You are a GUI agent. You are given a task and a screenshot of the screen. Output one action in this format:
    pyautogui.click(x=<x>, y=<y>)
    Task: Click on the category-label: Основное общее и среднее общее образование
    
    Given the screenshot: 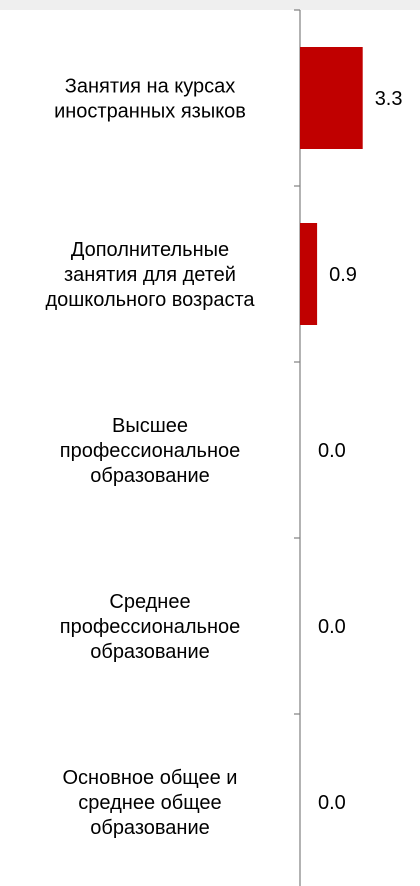 What is the action you would take?
    pyautogui.click(x=150, y=803)
    